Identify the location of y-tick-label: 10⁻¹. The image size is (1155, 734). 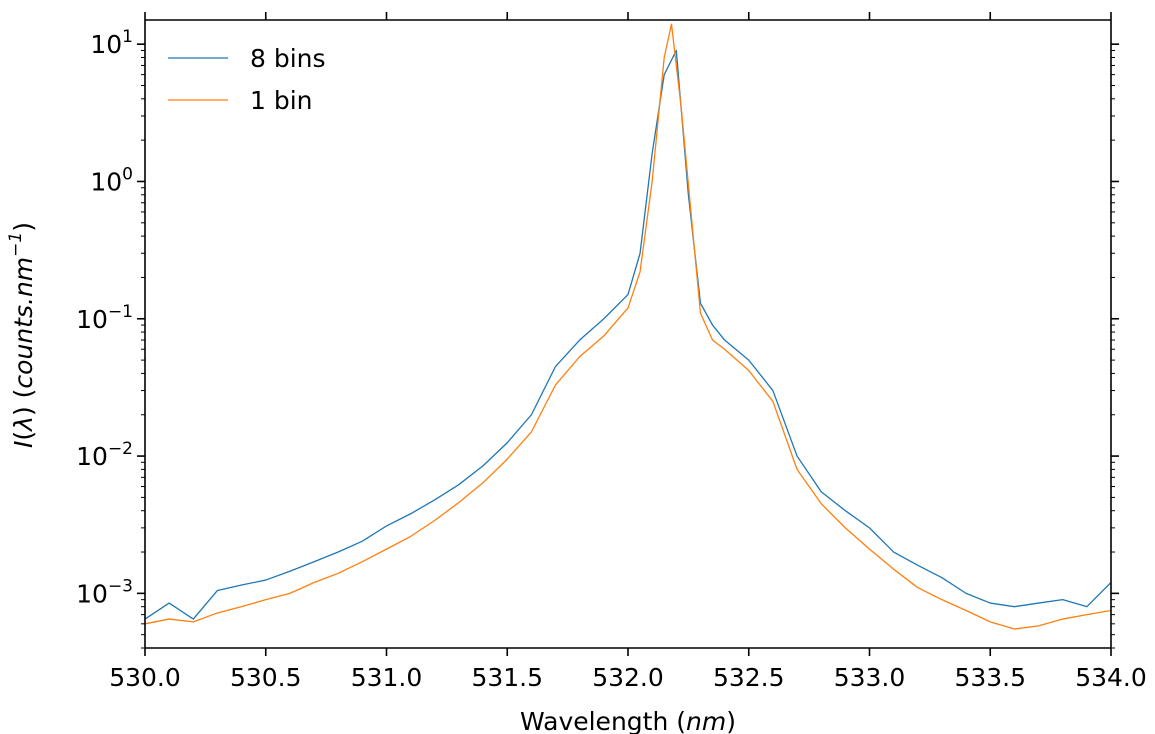
(104, 318).